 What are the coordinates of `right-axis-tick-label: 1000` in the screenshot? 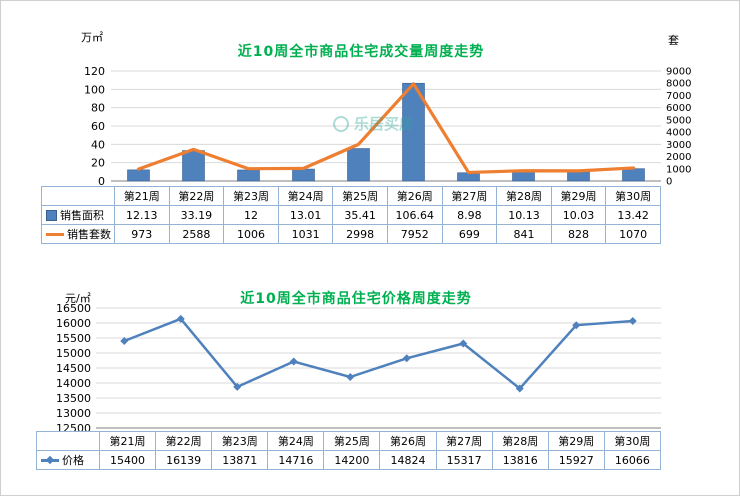 It's located at (678, 169).